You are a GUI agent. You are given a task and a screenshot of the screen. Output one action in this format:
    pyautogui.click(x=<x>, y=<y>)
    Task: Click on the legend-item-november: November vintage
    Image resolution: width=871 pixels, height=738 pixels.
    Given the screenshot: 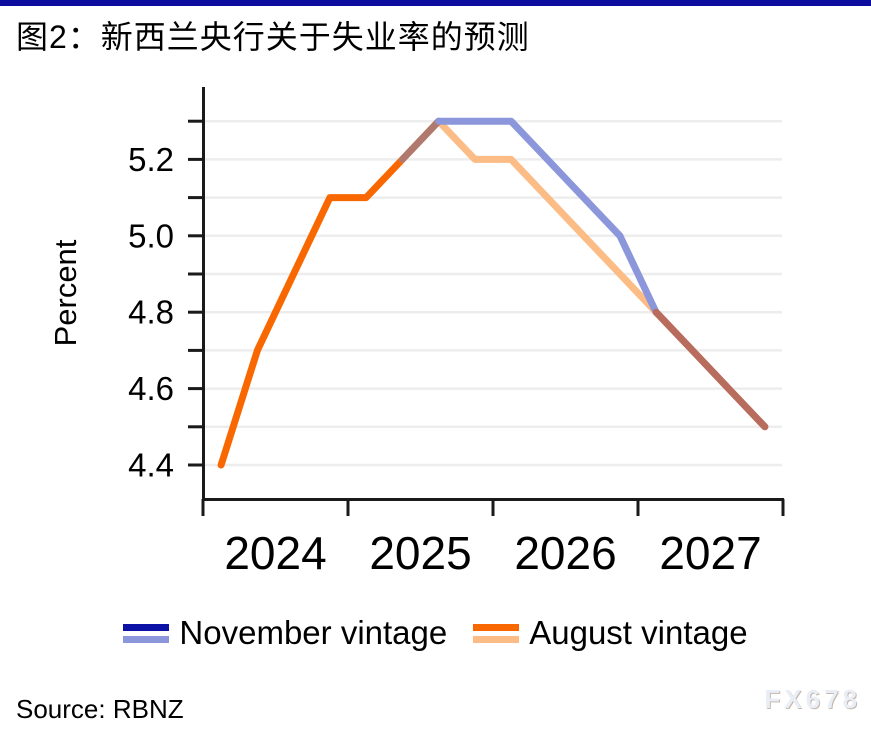 What is the action you would take?
    pyautogui.click(x=285, y=633)
    